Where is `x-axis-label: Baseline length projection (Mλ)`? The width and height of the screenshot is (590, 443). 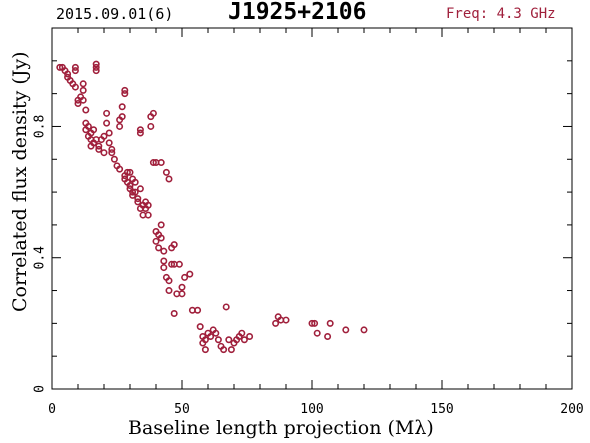
x-axis-label: Baseline length projection (Mλ) is located at coordinates (281, 428).